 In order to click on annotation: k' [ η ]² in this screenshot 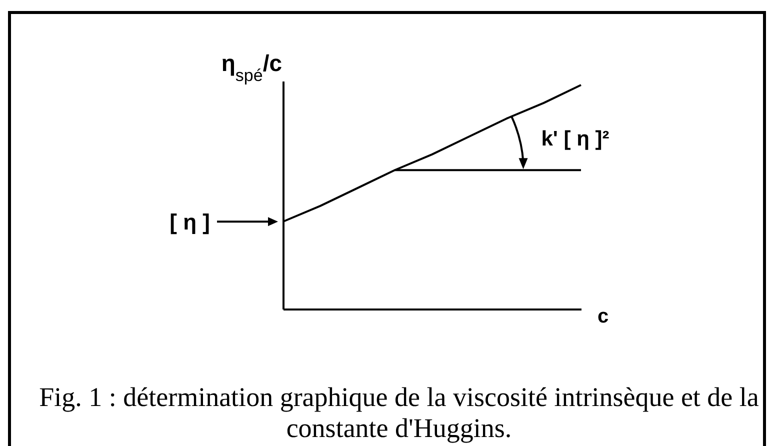, I will do `click(575, 138)`.